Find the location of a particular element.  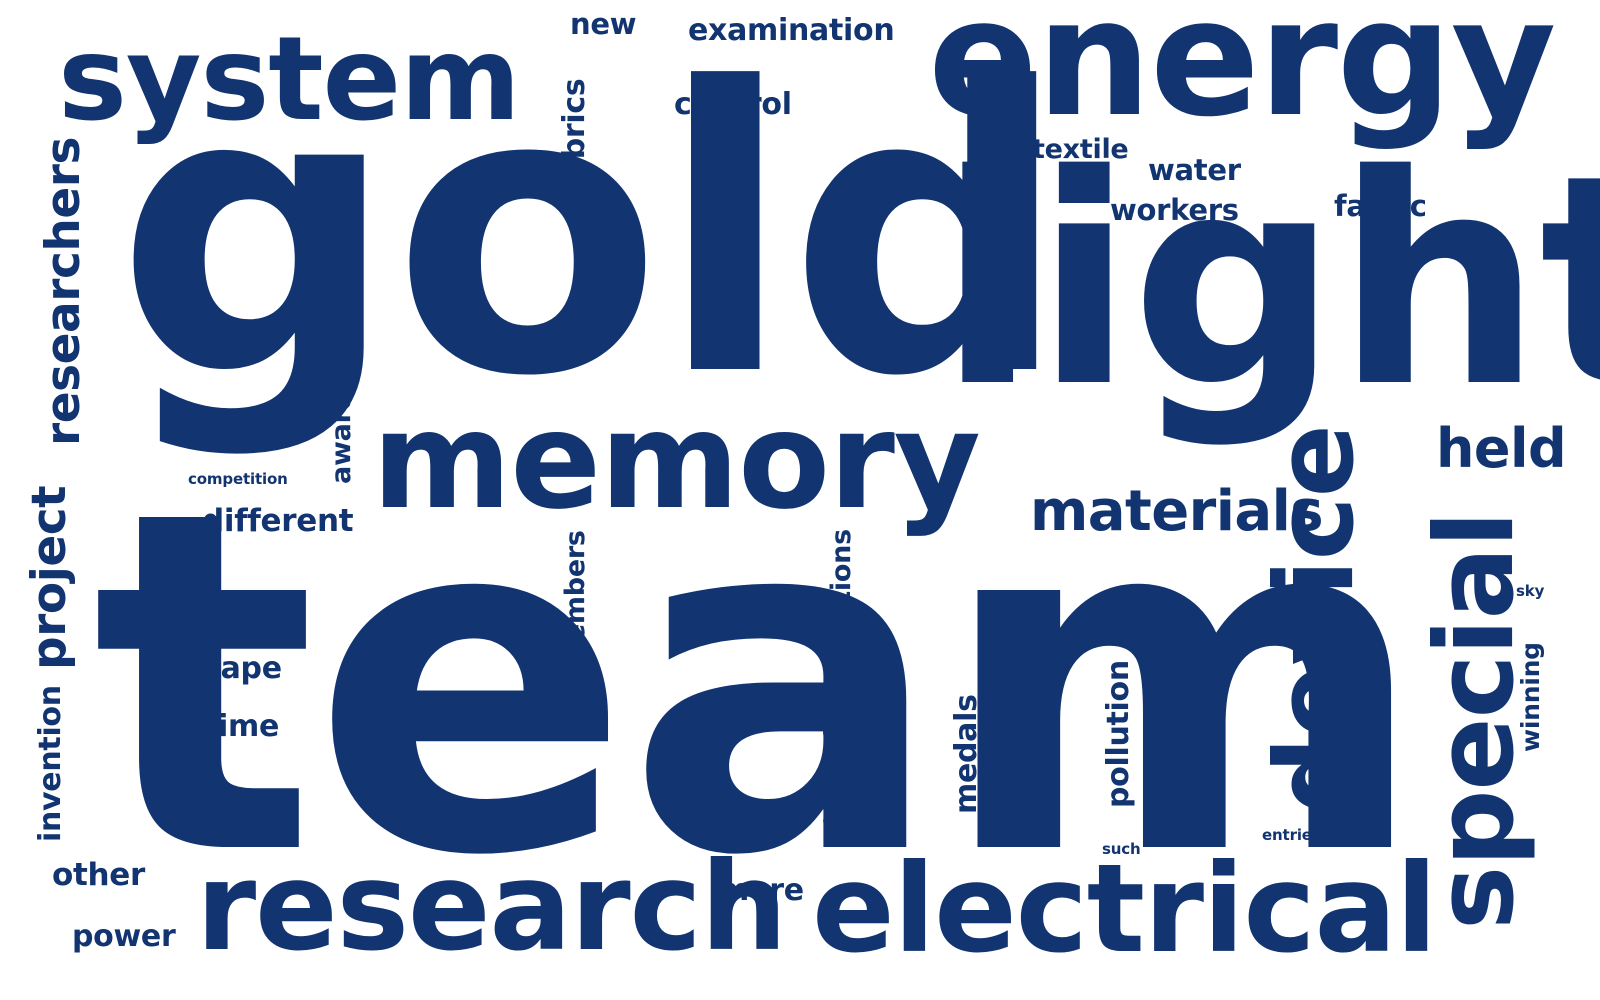

word-winning: winning is located at coordinates (1530, 697).